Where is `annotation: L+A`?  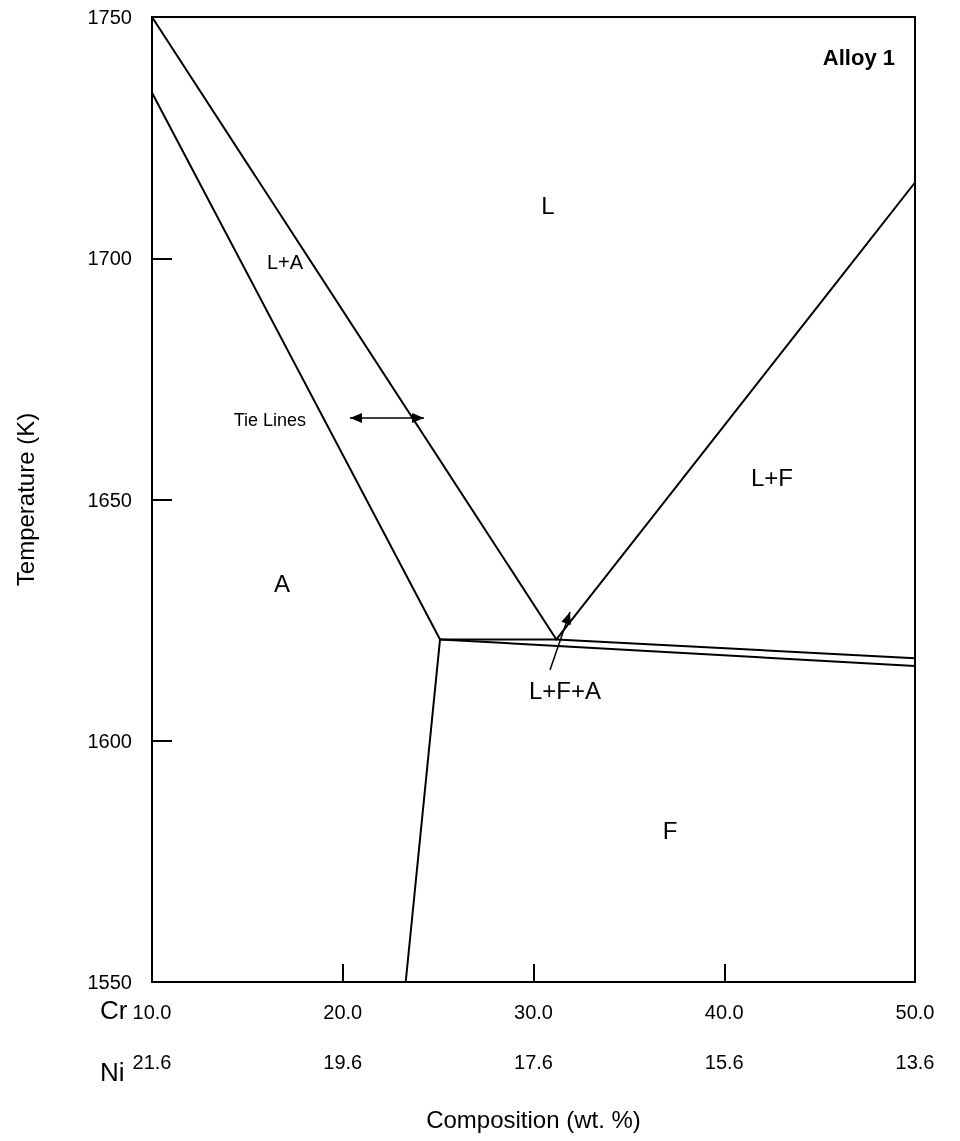
annotation: L+A is located at coordinates (285, 262).